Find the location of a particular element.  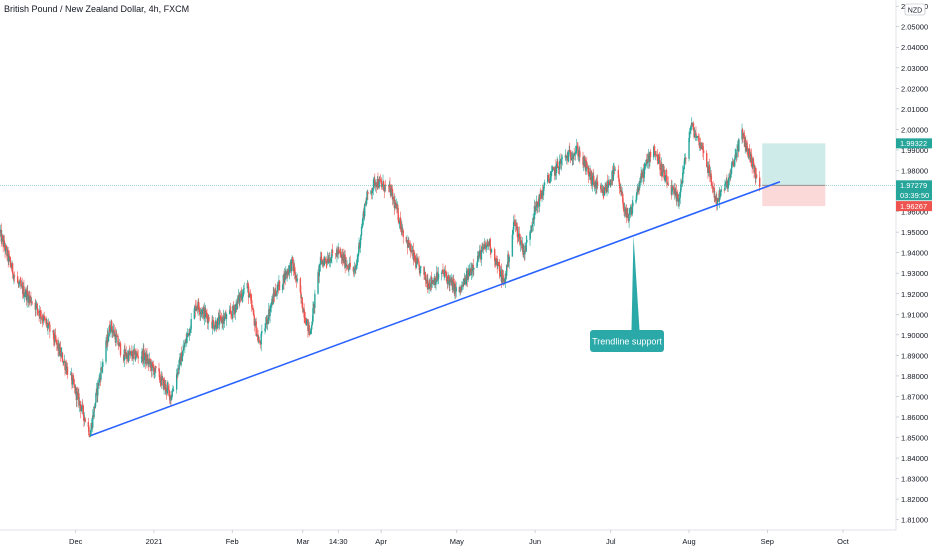

y-tick-label: 1.93000 is located at coordinates (914, 273).